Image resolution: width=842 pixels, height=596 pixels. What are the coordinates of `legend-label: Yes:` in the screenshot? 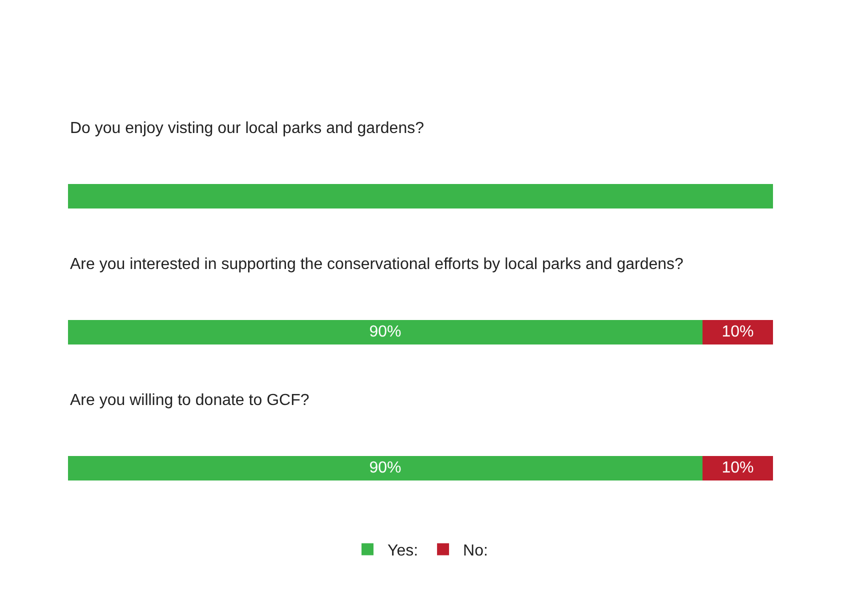 It's located at (403, 551).